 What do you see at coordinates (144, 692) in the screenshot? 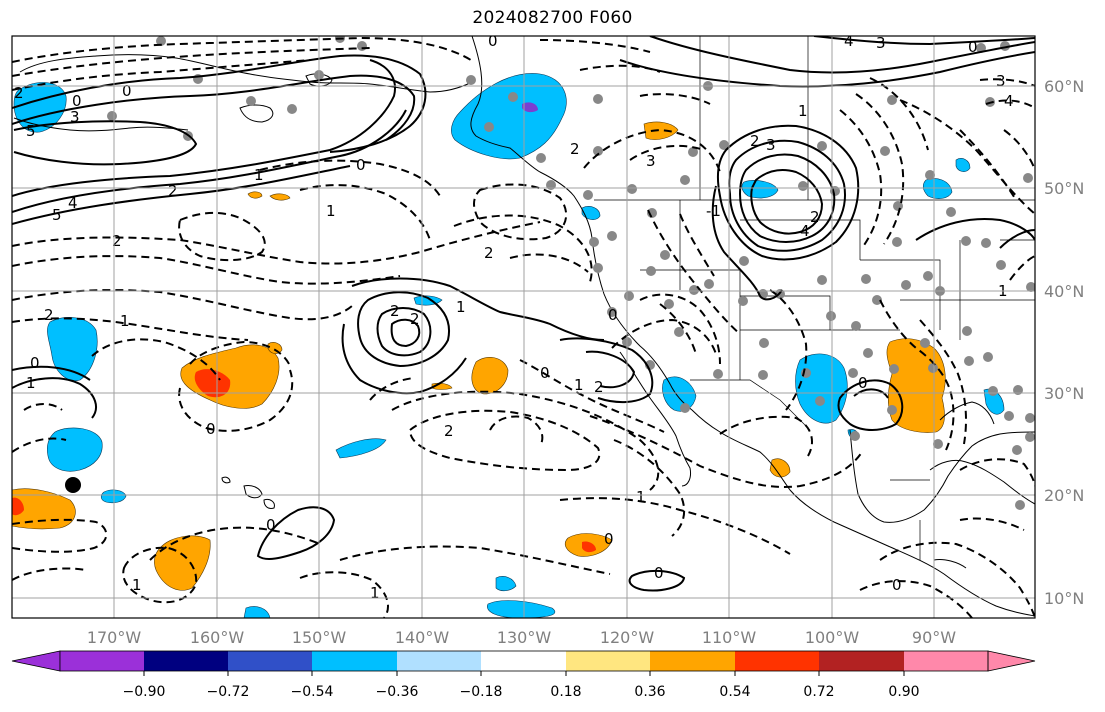
I see `colorbar-tick-label: −0.90` at bounding box center [144, 692].